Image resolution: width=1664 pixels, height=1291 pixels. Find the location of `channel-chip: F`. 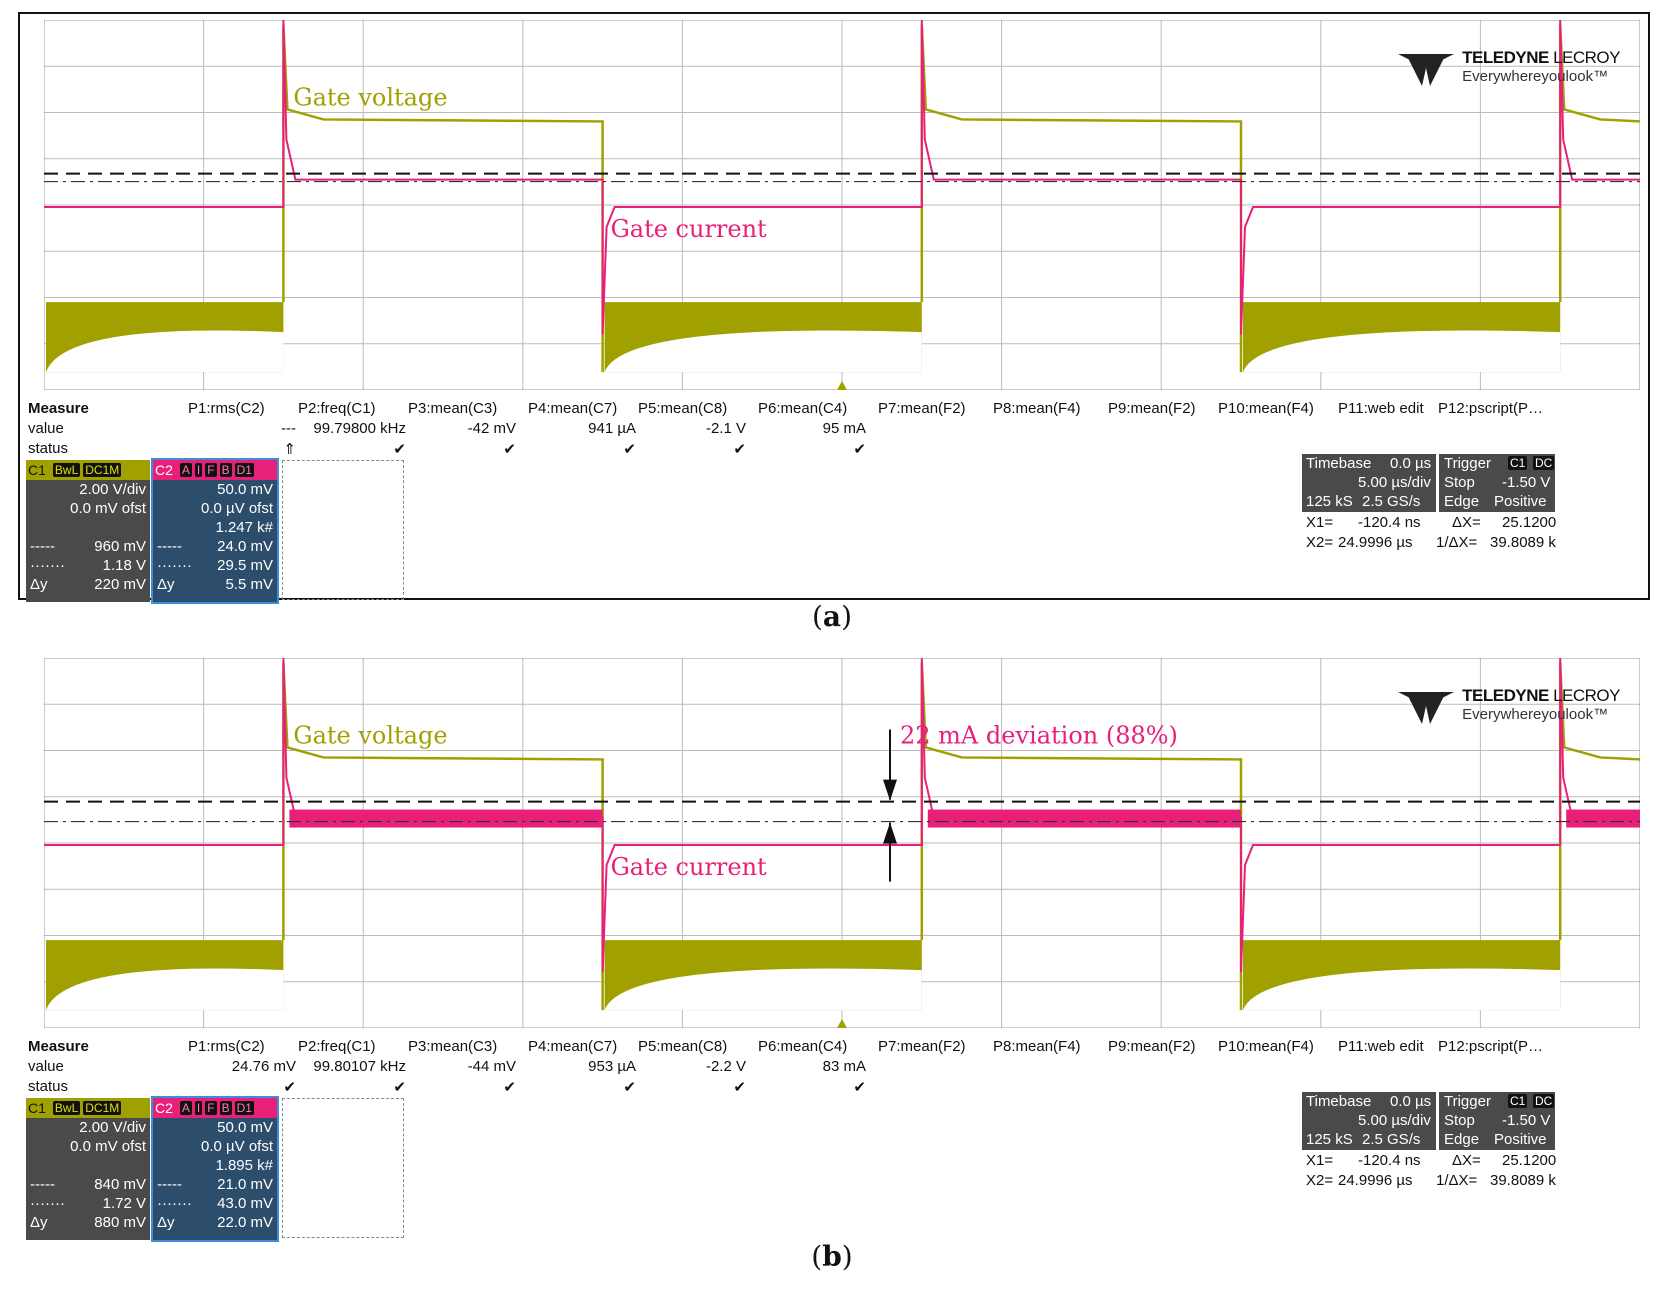

channel-chip: F is located at coordinates (211, 1108).